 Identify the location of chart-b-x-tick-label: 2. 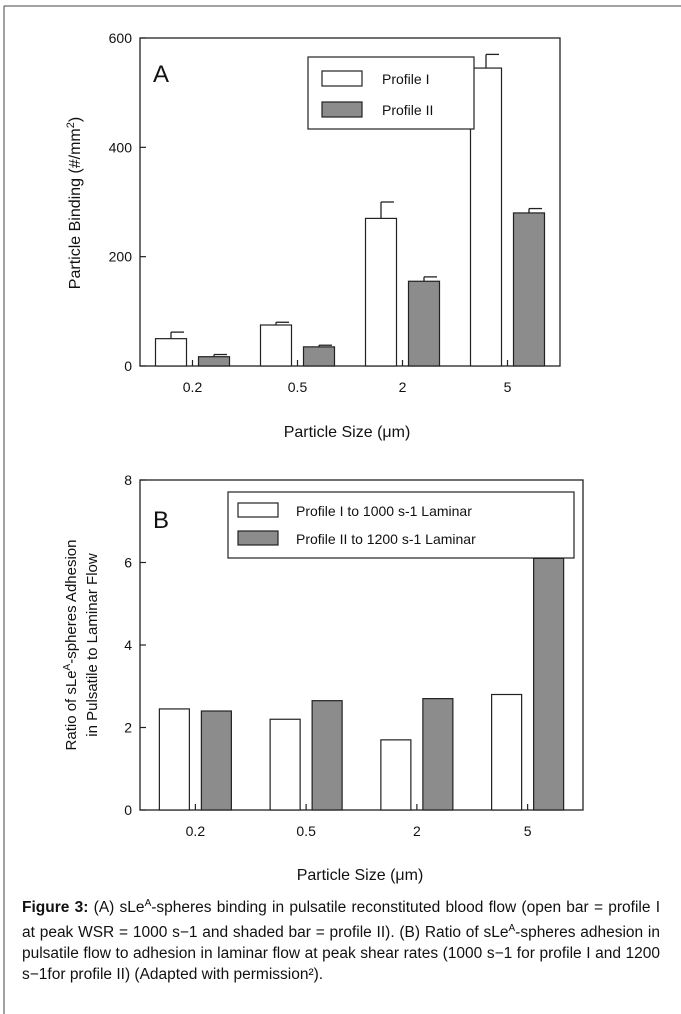
(417, 831).